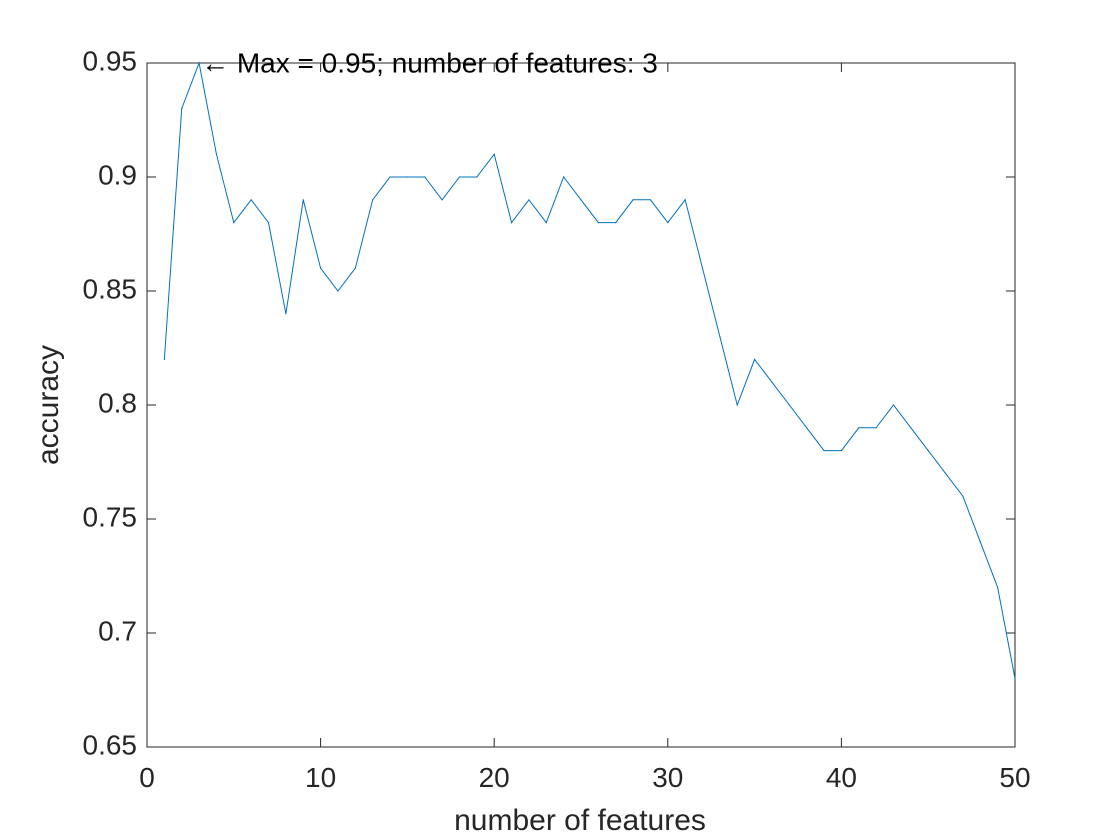  I want to click on max-annotation: ← Max = 0.95; number of features: 3, so click(429, 62).